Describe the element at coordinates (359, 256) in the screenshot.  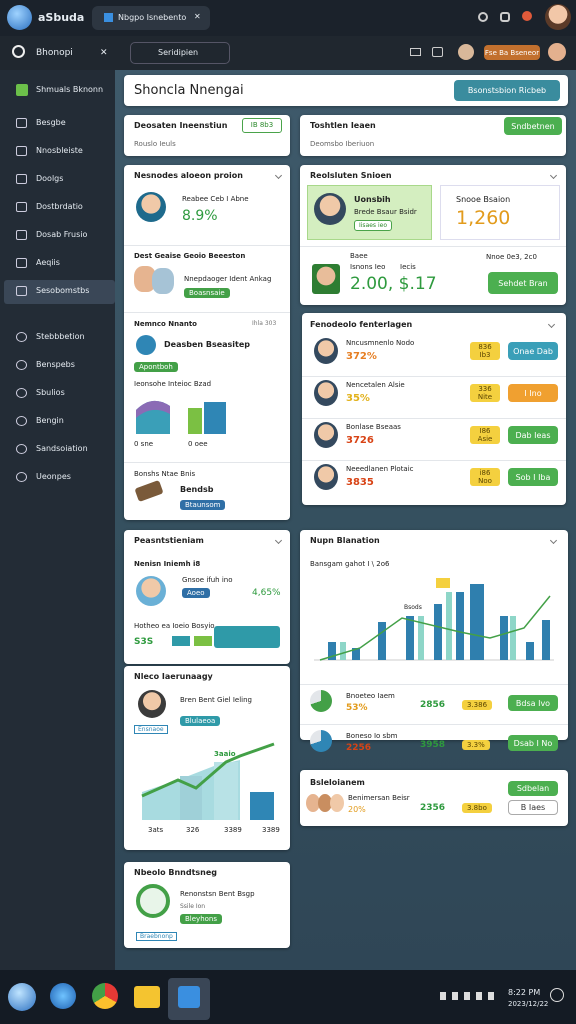
I see `balance-label: Baee` at that location.